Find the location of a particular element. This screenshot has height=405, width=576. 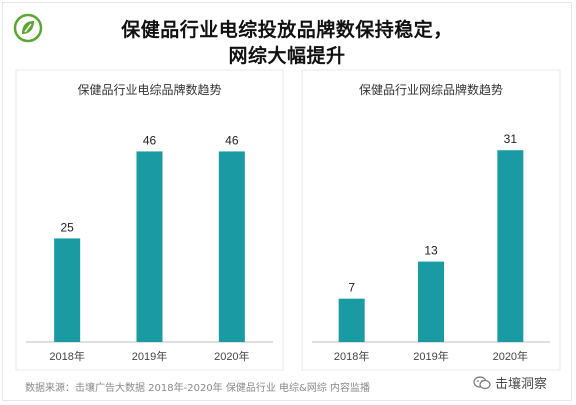

x-tick-label-1-3: 2020年 is located at coordinates (231, 356).